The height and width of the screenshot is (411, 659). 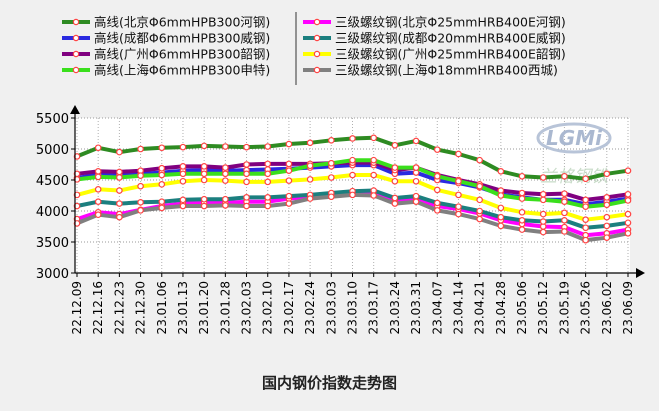 I want to click on x-tick-label: 23.01.28, so click(x=225, y=307).